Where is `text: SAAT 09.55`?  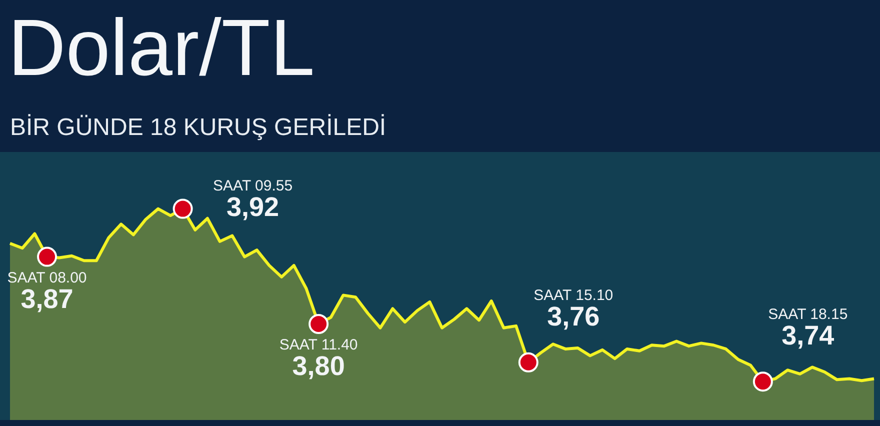 text: SAAT 09.55 is located at coordinates (253, 185).